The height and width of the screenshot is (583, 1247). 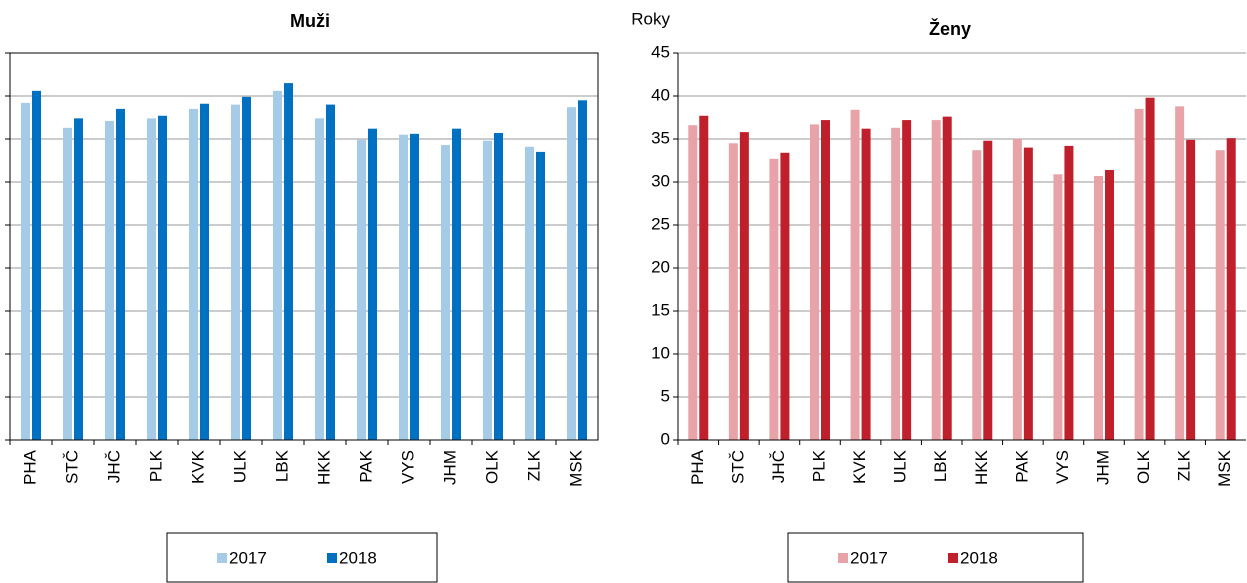 I want to click on y-tick-label: 35, so click(x=660, y=137).